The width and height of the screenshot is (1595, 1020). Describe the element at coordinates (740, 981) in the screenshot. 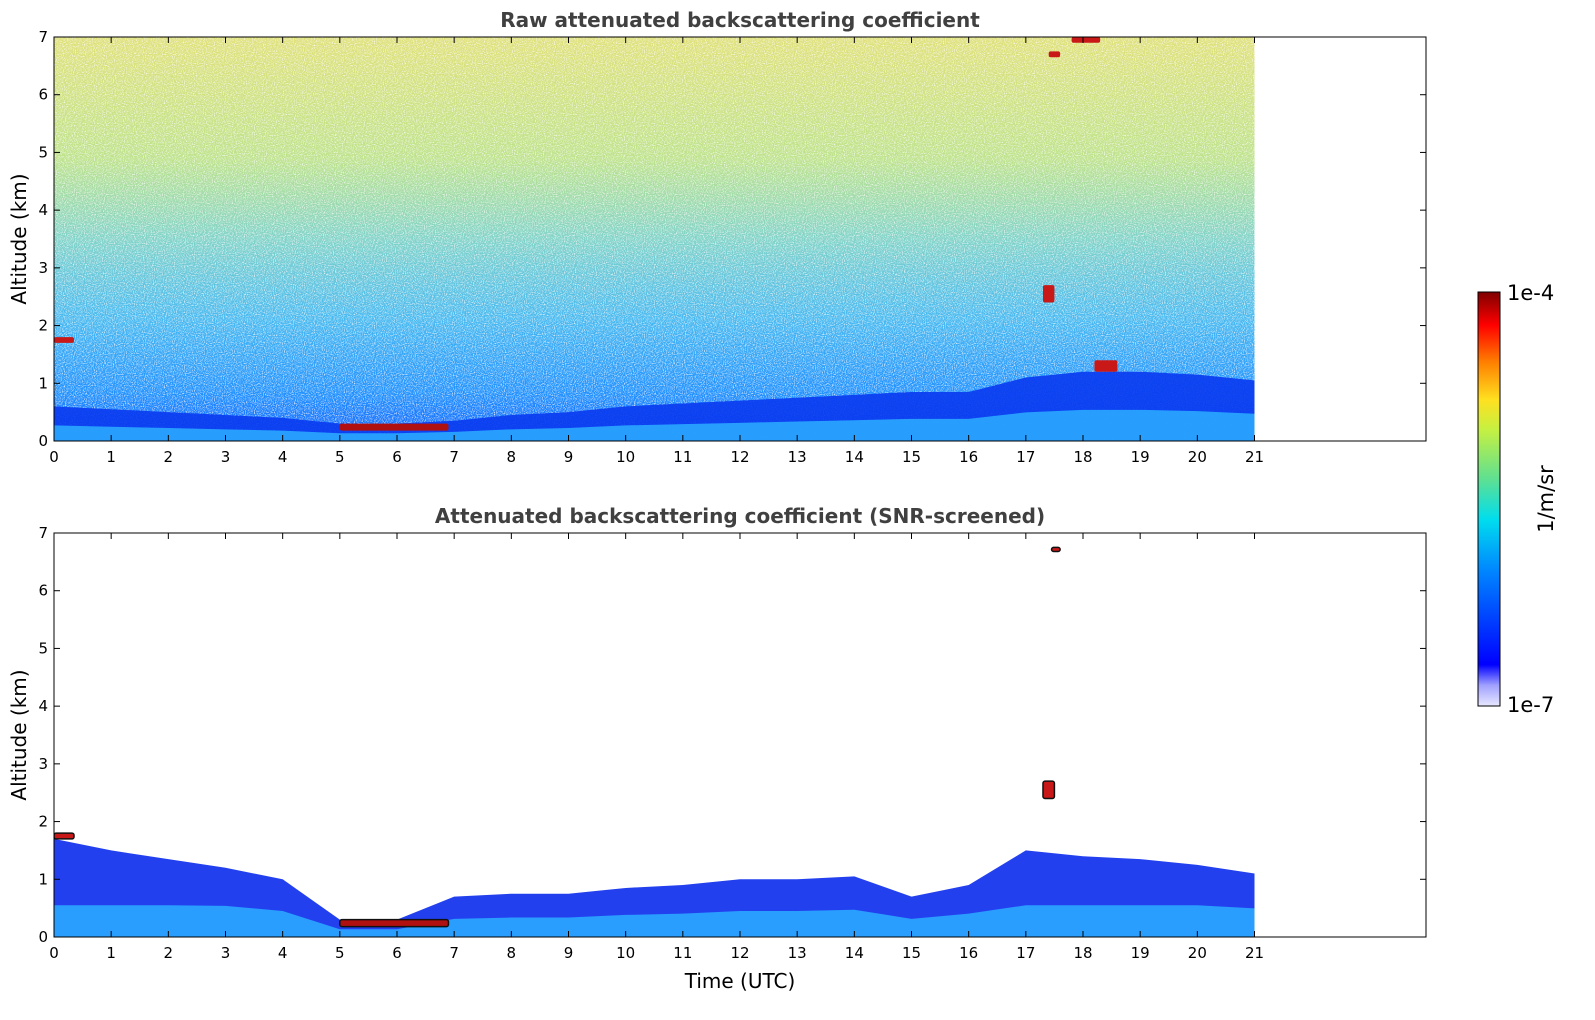

I see `x-axis-label: Time (UTC)` at that location.